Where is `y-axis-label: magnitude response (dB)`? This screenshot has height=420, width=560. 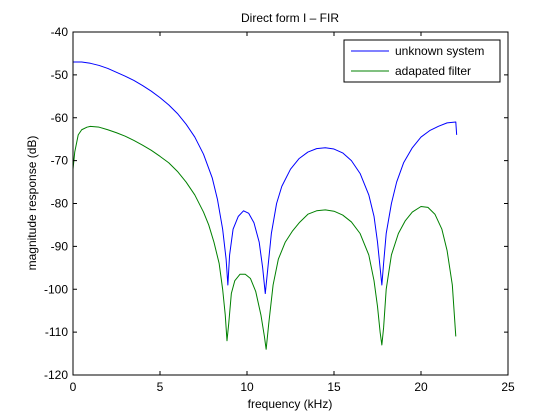
y-axis-label: magnitude response (dB) is located at coordinates (32, 203).